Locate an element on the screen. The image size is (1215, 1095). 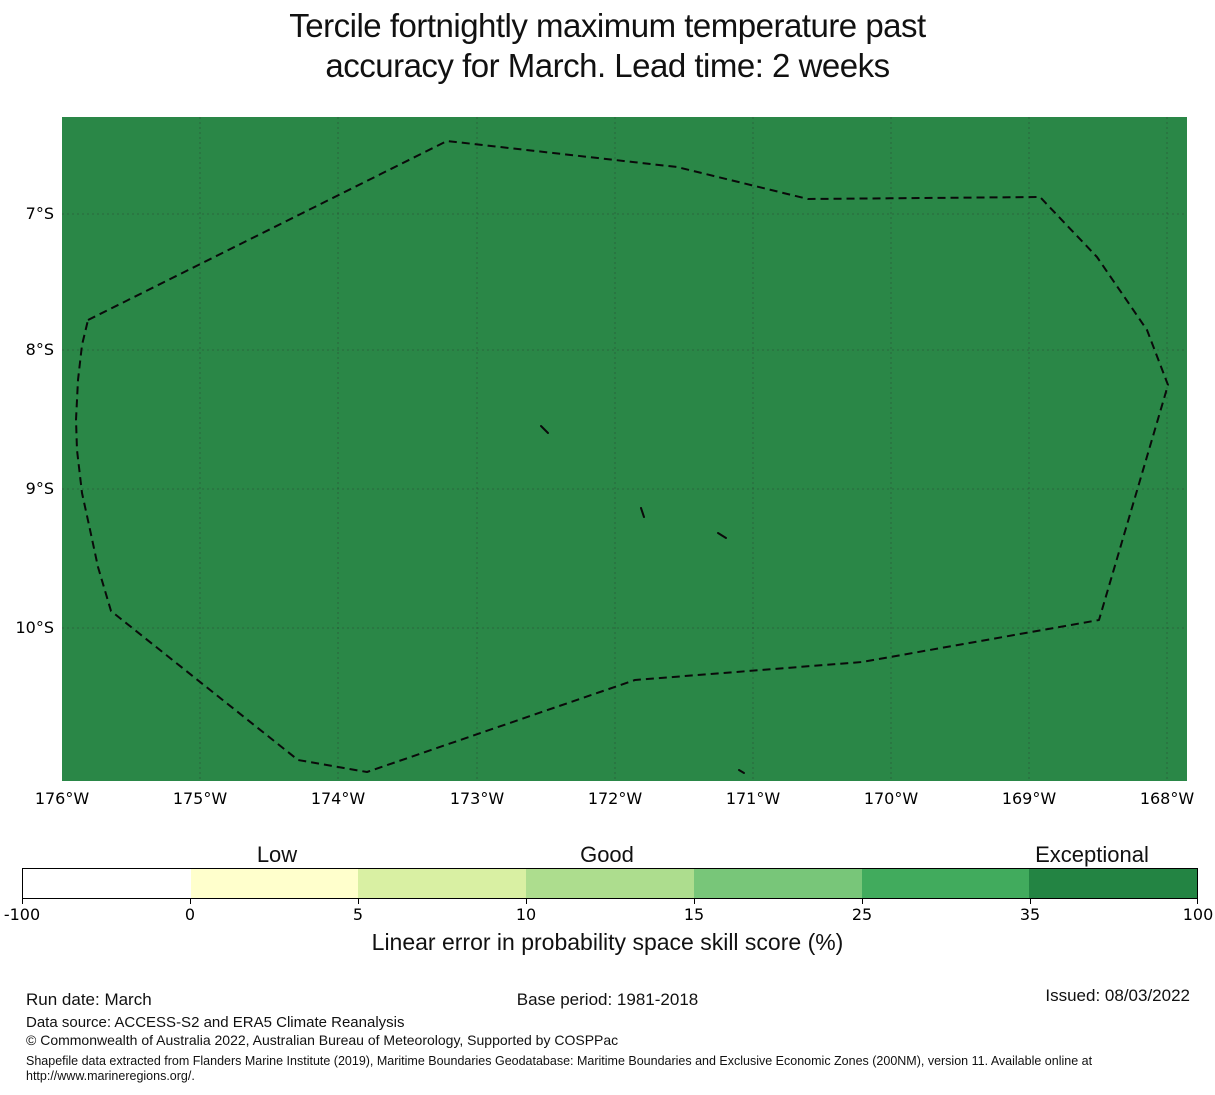
colorbar-tick-label: 0 is located at coordinates (190, 914).